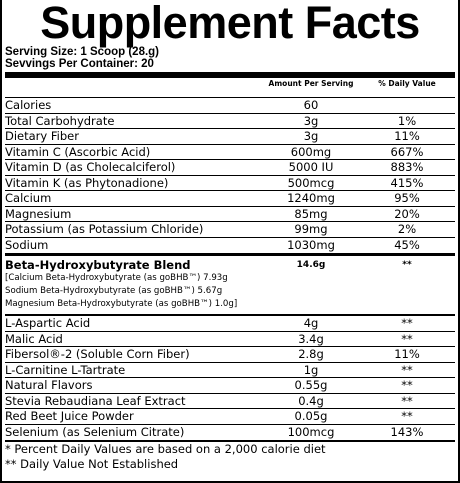 This screenshot has width=460, height=483. What do you see at coordinates (82, 52) in the screenshot?
I see `serving-size: Serving Size: 1 Scoop (28.g)` at bounding box center [82, 52].